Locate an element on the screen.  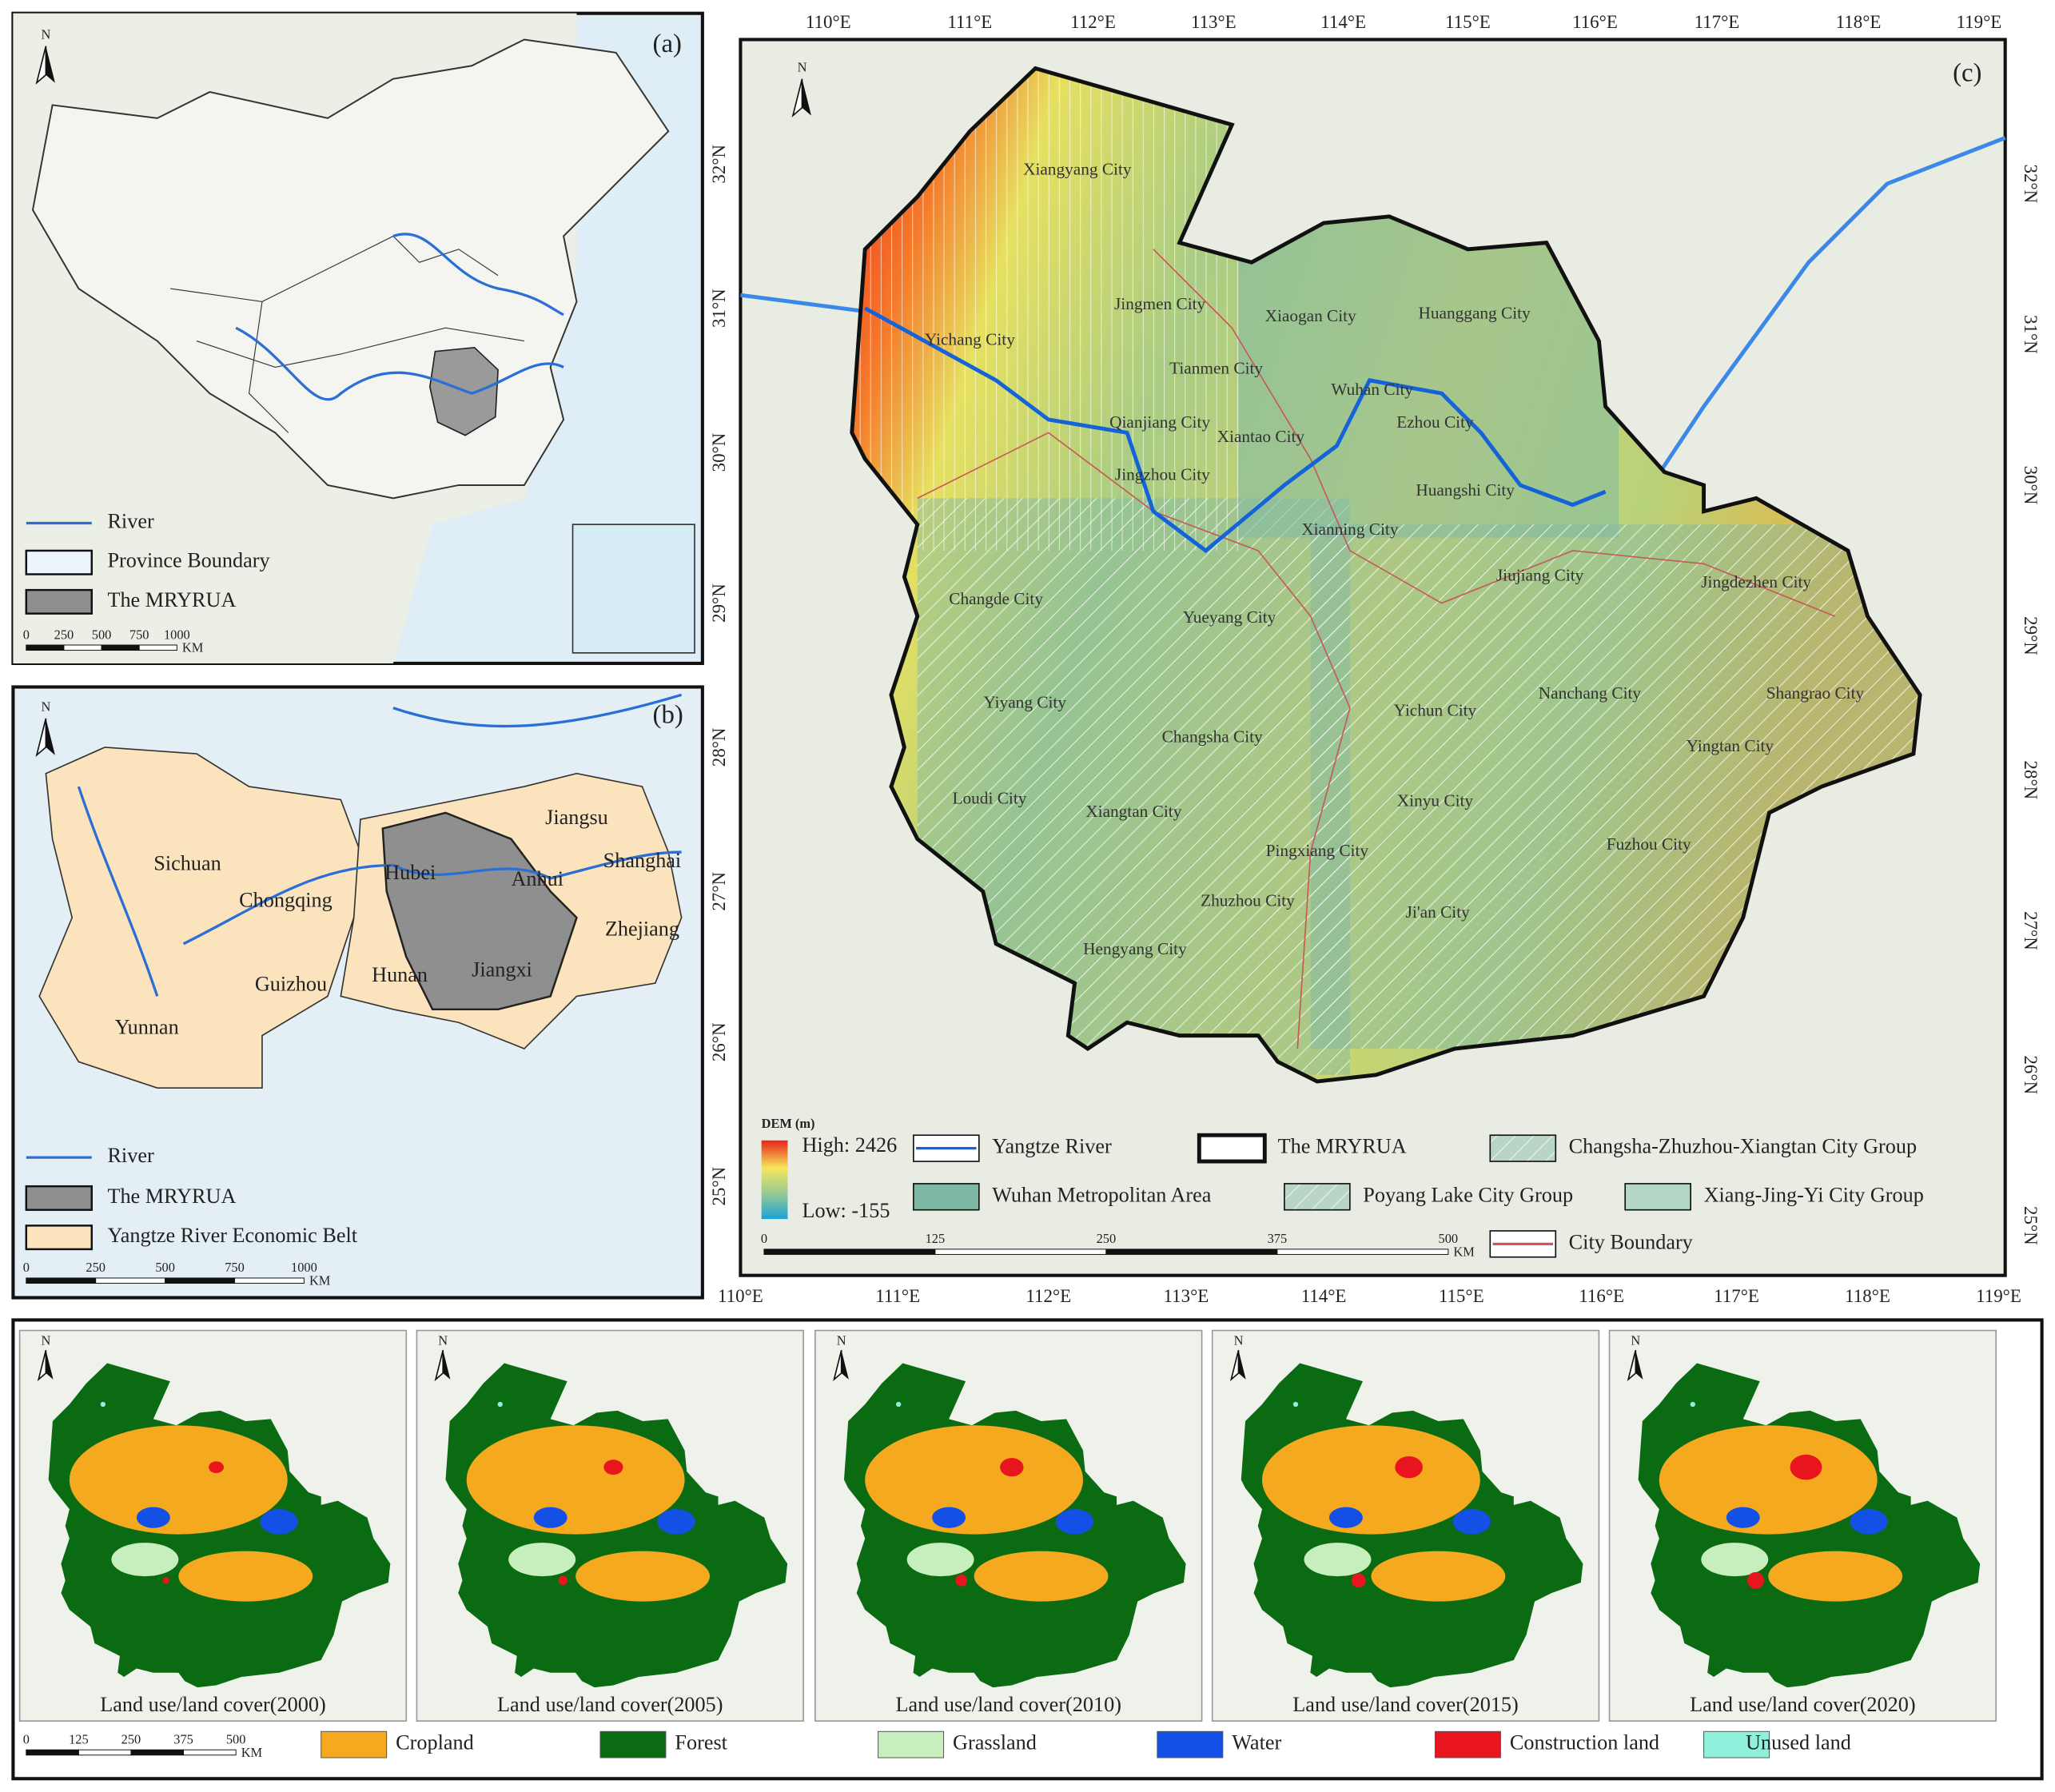
province-boundary is located at coordinates (268, 367).